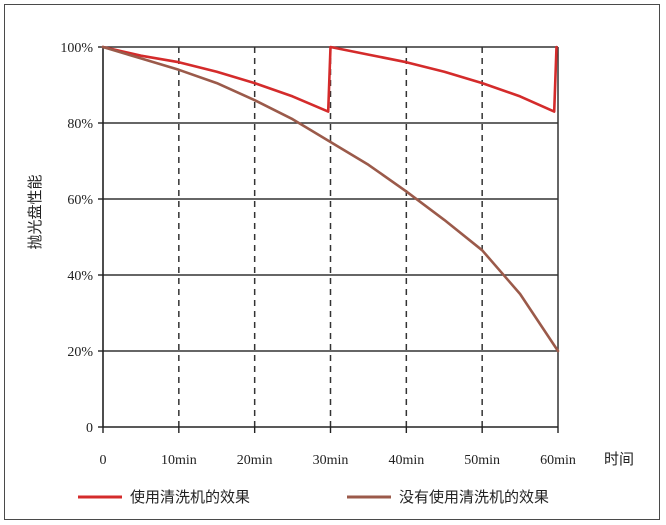 The width and height of the screenshot is (666, 525). What do you see at coordinates (190, 497) in the screenshot?
I see `legend-label-0: 使用清洗机的效果` at bounding box center [190, 497].